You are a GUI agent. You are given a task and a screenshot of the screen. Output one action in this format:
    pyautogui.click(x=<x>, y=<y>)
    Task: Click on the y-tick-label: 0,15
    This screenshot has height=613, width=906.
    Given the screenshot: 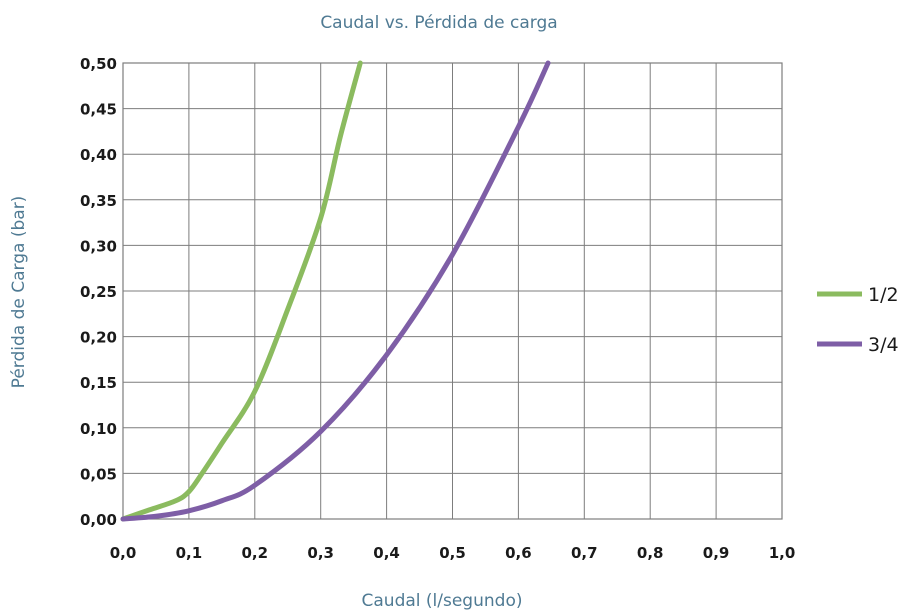 What is the action you would take?
    pyautogui.click(x=98, y=383)
    